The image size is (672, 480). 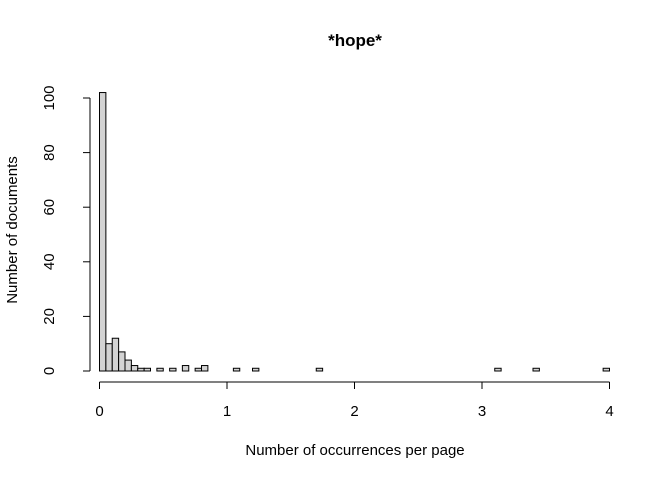 I want to click on x-axis: 0 1 2 3 4, so click(x=354, y=400).